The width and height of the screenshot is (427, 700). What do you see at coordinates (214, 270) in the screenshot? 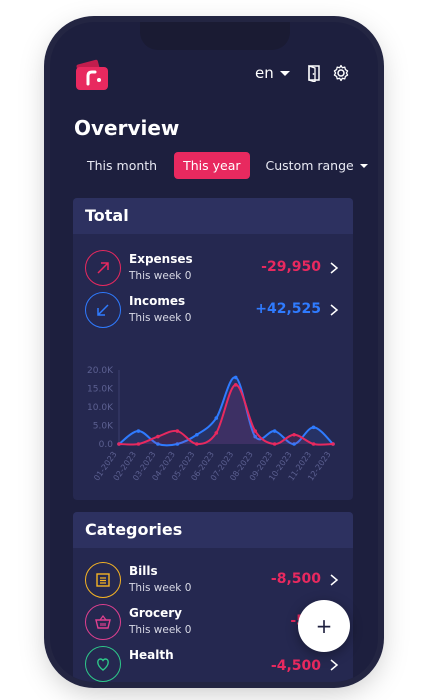
I see `expenses-row: Expenses This week 0 -29,950` at bounding box center [214, 270].